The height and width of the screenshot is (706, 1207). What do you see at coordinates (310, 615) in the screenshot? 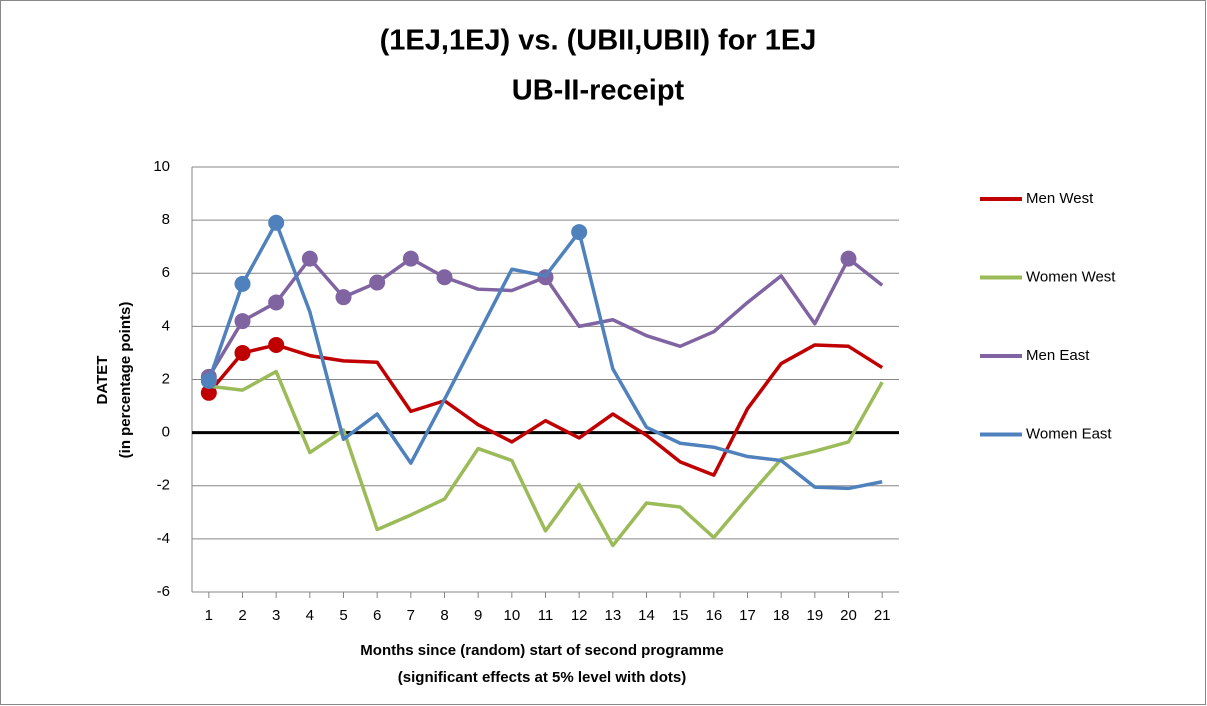
I see `x-tick-label: 4` at bounding box center [310, 615].